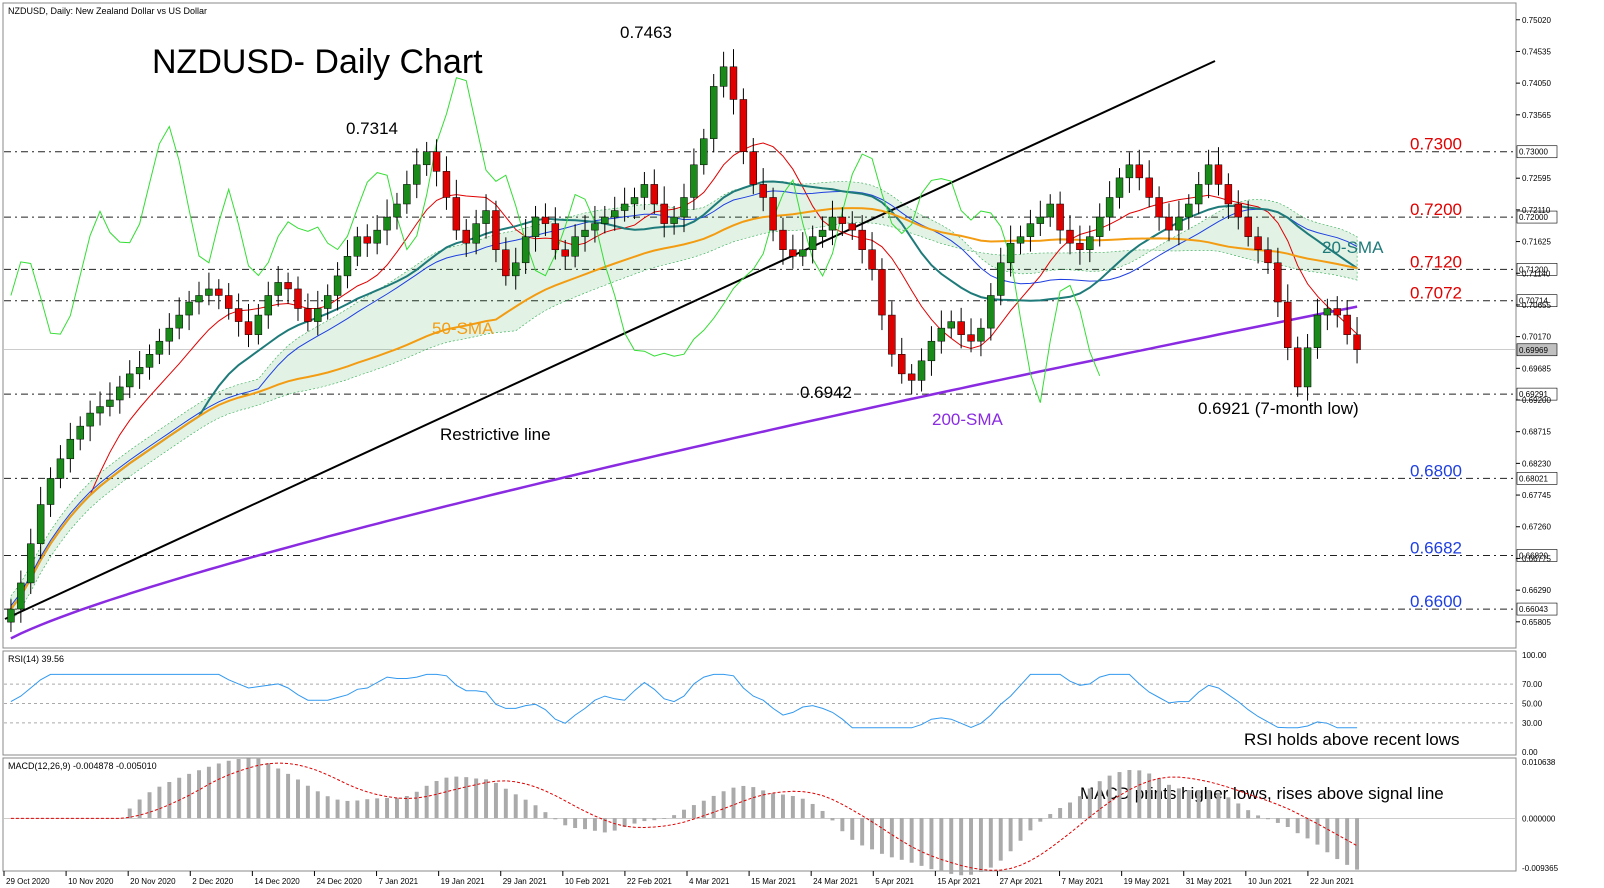 The image size is (1604, 888). Describe the element at coordinates (1532, 723) in the screenshot. I see `rsi-axis-label: 30.00` at that location.